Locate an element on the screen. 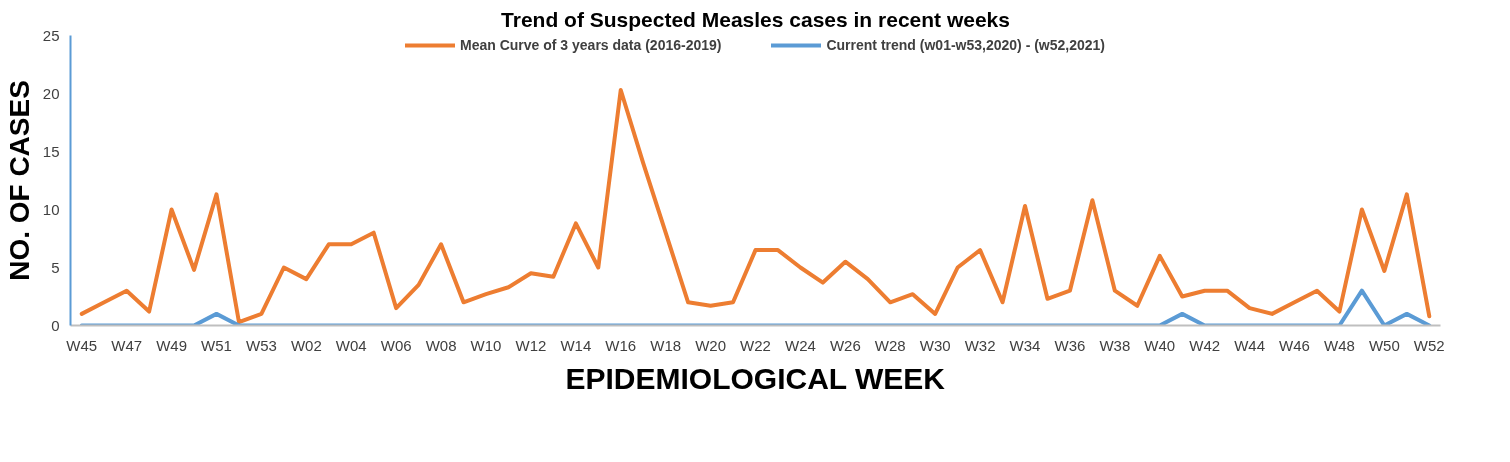  y-tick-label: 10 is located at coordinates (51, 209).